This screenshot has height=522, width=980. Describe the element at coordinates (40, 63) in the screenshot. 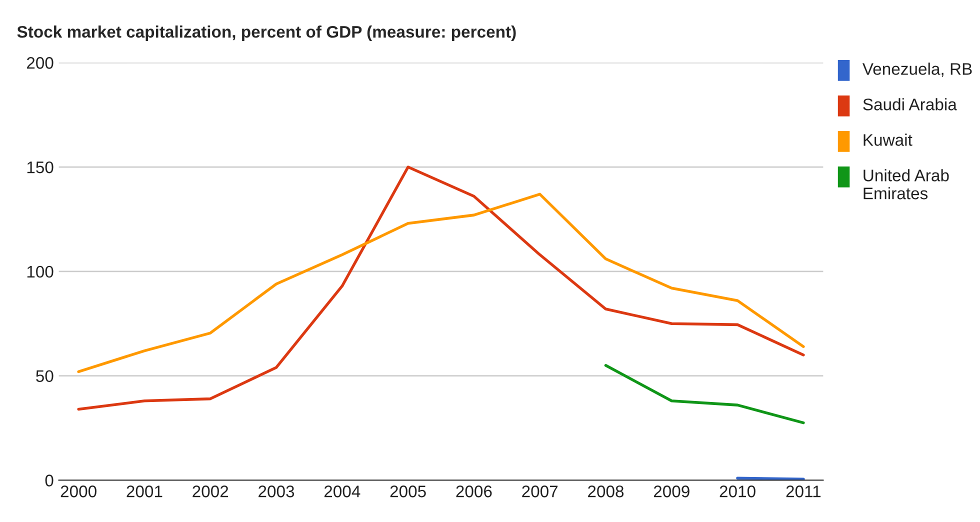

I see `y-tick-label: 200` at that location.